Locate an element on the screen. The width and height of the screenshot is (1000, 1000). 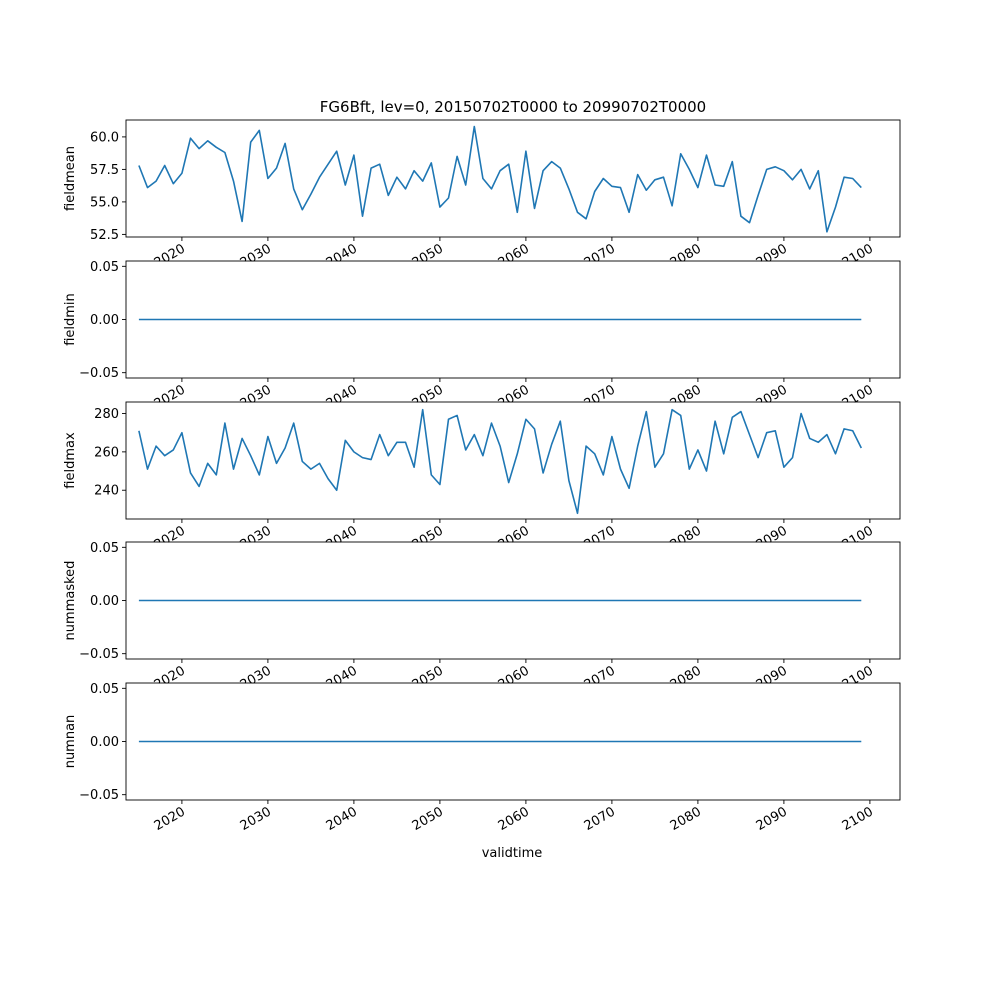
y-tick-label: 52.5 is located at coordinates (104, 235).